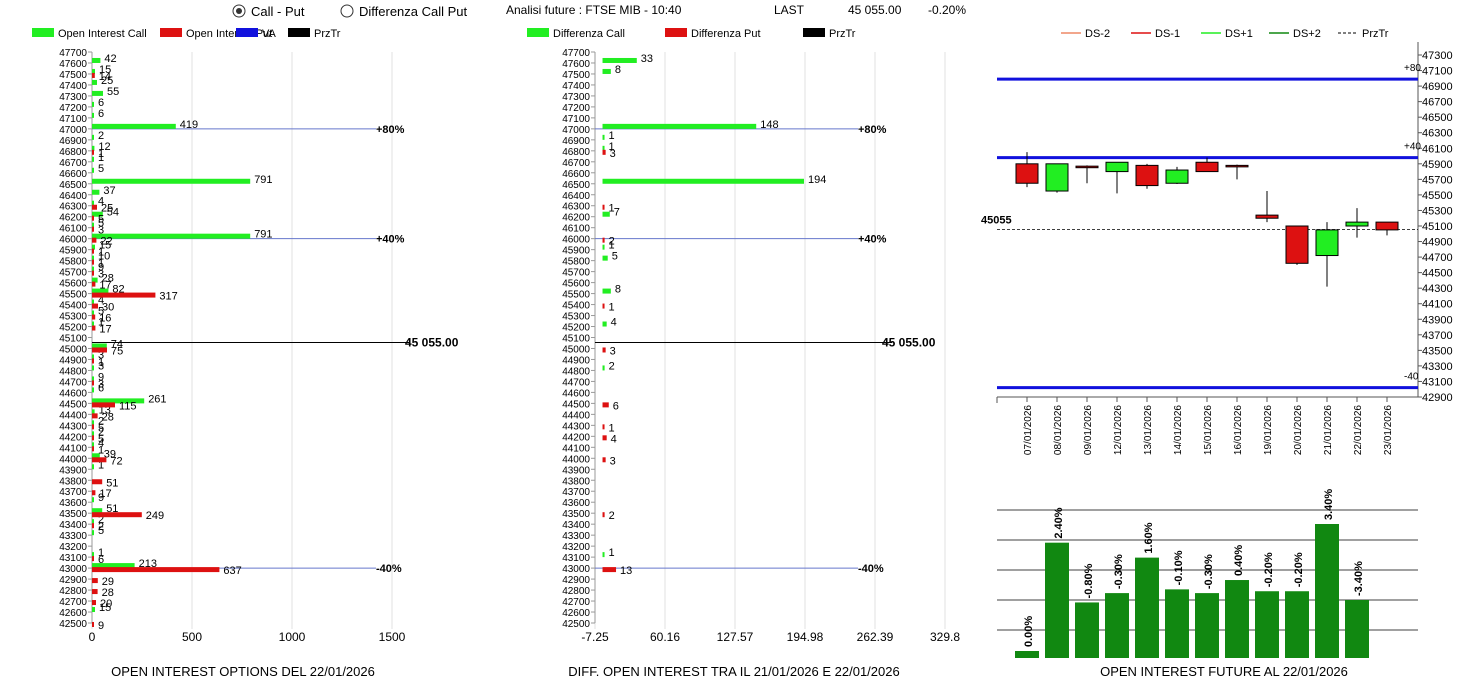 This screenshot has width=1458, height=688. Describe the element at coordinates (576, 591) in the screenshot. I see `strike-label: 42800` at that location.